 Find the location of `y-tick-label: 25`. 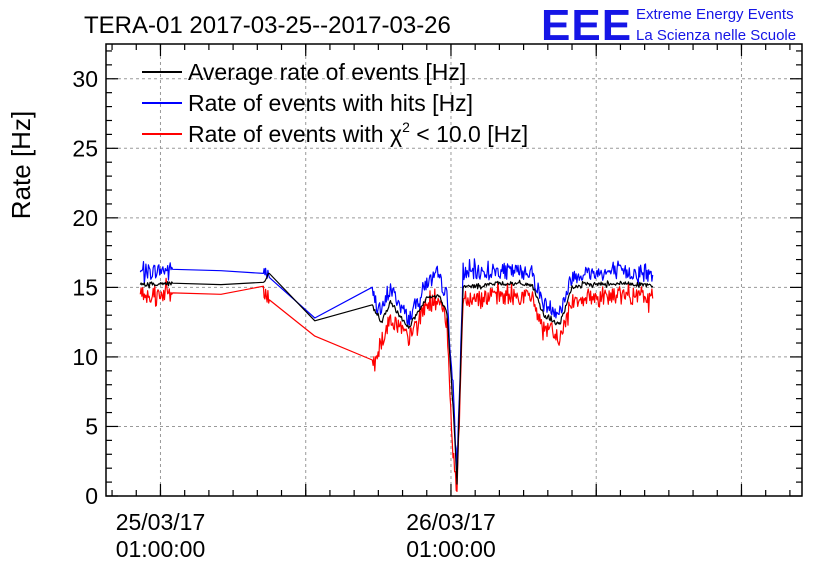

y-tick-label: 25 is located at coordinates (85, 148).